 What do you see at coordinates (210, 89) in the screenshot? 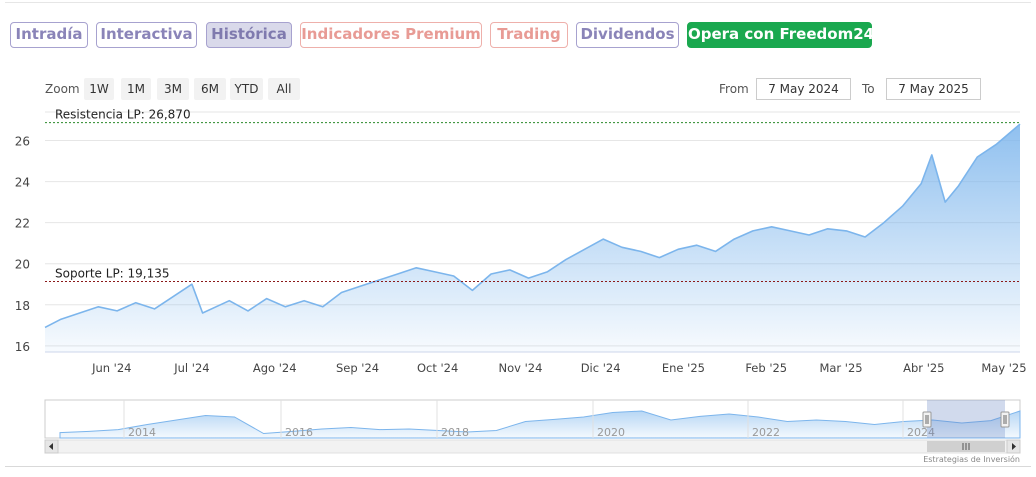
I see `zoom-6m-button: 6M` at bounding box center [210, 89].